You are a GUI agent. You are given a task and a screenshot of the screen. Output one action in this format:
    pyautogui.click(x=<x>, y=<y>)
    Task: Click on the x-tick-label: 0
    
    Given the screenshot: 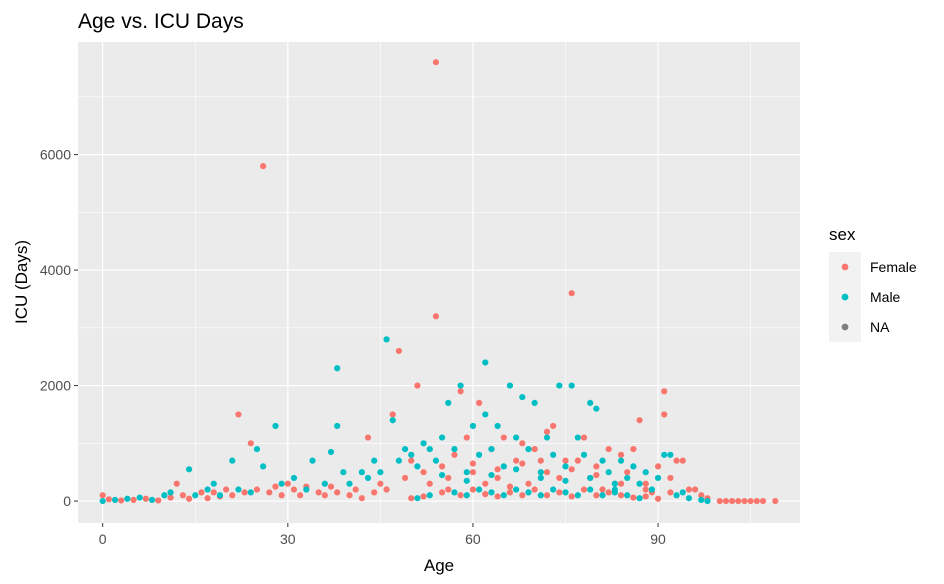 What is the action you would take?
    pyautogui.click(x=103, y=539)
    